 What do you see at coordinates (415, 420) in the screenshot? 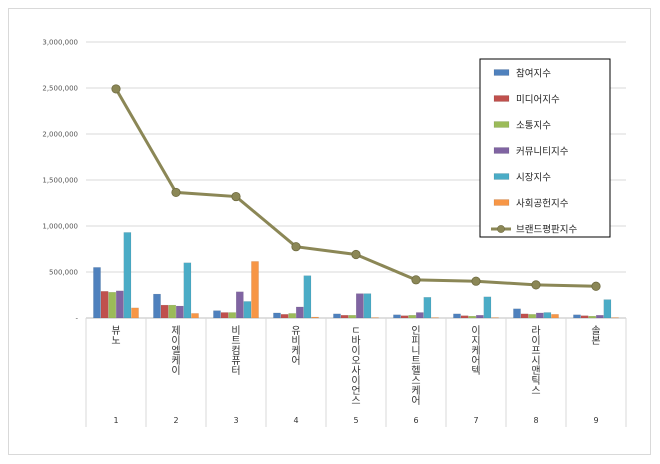
I see `category-rank-label: 6` at bounding box center [415, 420].